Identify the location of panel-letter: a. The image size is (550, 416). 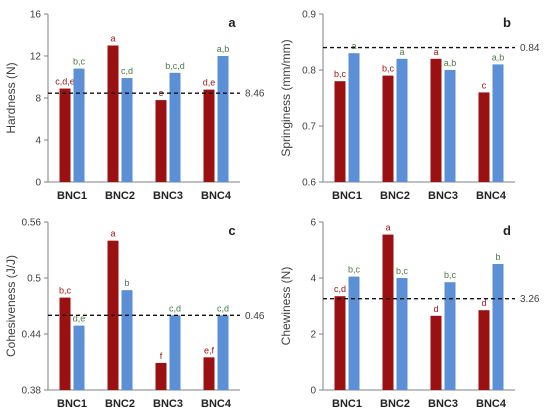
(232, 22).